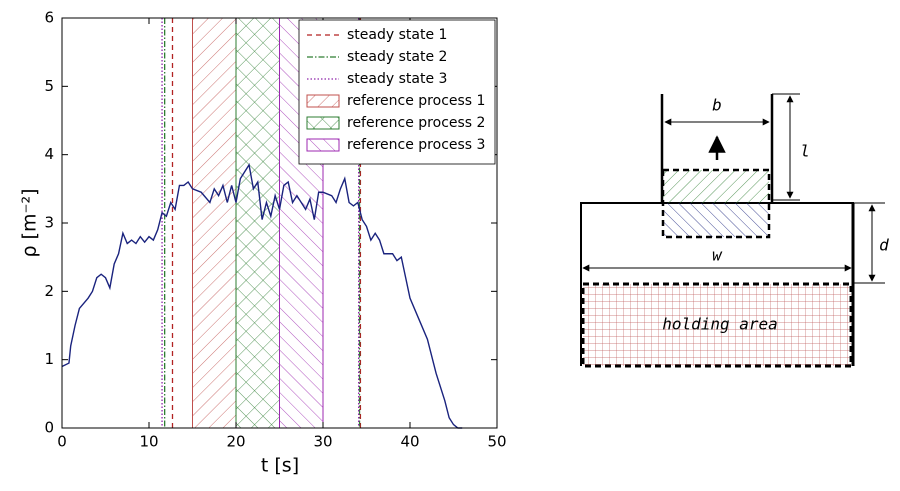 Image resolution: width=900 pixels, height=491 pixels. I want to click on label-holding-area: holding area, so click(720, 324).